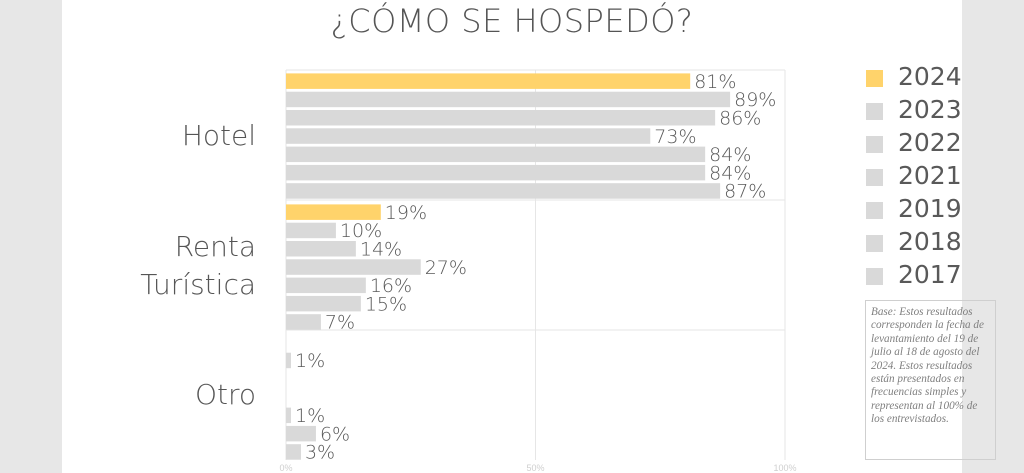 Image resolution: width=1024 pixels, height=473 pixels. Describe the element at coordinates (740, 119) in the screenshot. I see `data-label: 86%` at that location.